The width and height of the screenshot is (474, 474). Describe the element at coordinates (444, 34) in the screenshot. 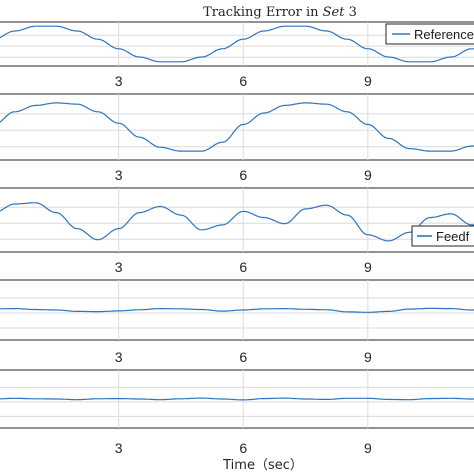

I see `legend-label: Reference` at that location.